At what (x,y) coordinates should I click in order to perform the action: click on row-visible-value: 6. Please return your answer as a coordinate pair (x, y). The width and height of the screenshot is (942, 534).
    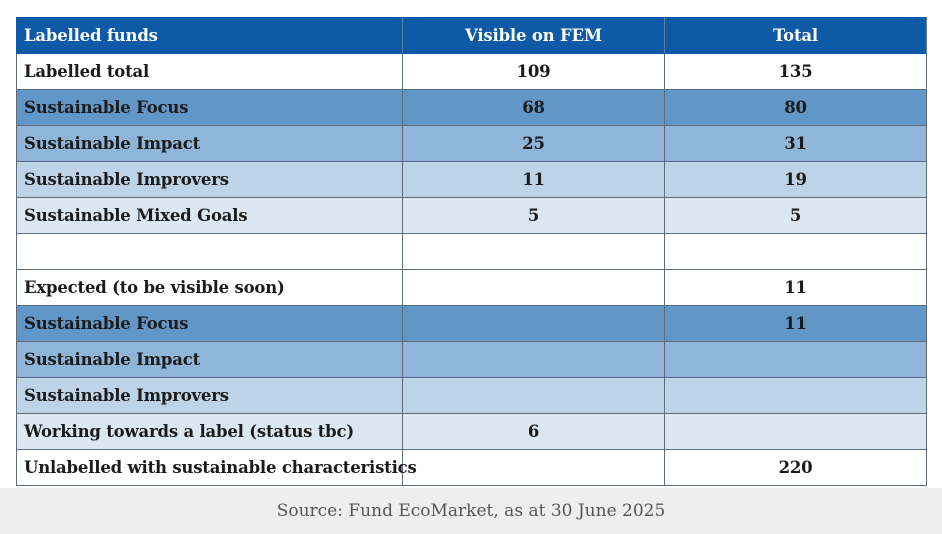
    Looking at the image, I should click on (533, 431).